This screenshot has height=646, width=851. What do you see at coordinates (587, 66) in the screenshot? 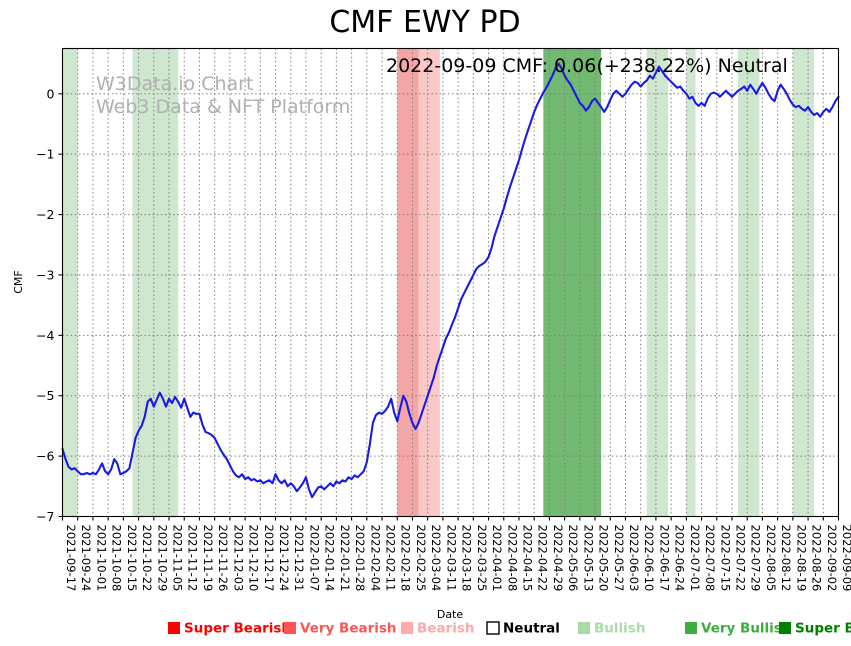
I see `latest-value-annotation: 2022-09-09 CMF: 0.06(+238.22%) Neutral` at bounding box center [587, 66].